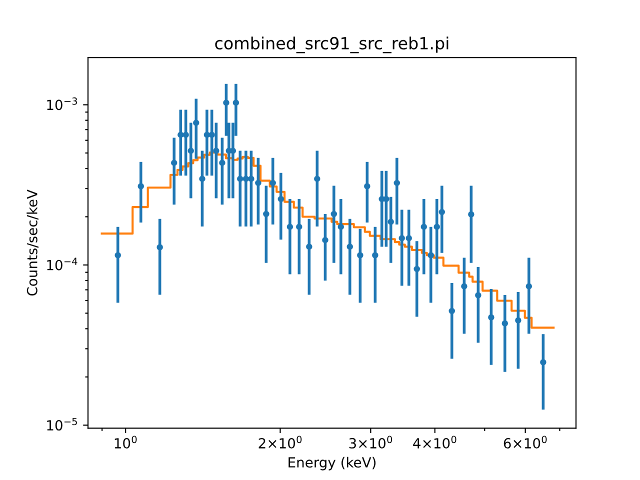  I want to click on x-tick-label: 6×10$^{0}$, so click(525, 442).